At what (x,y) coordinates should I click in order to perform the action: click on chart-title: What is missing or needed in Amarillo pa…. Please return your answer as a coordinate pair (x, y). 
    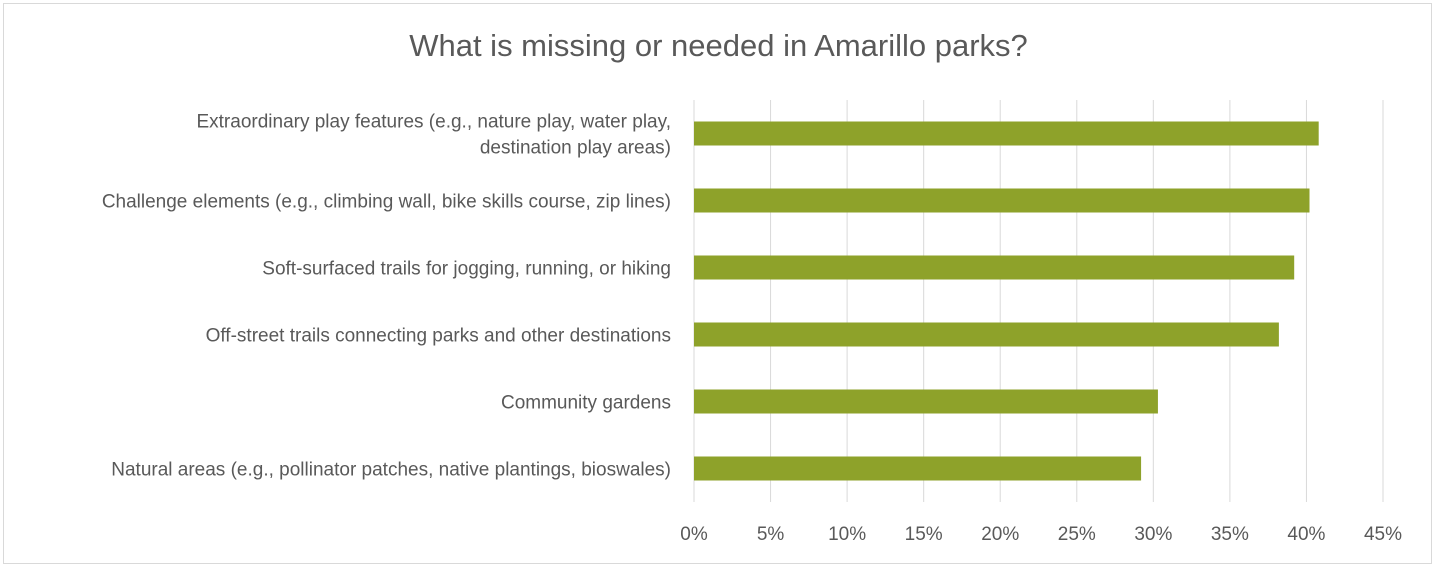
    Looking at the image, I should click on (718, 45).